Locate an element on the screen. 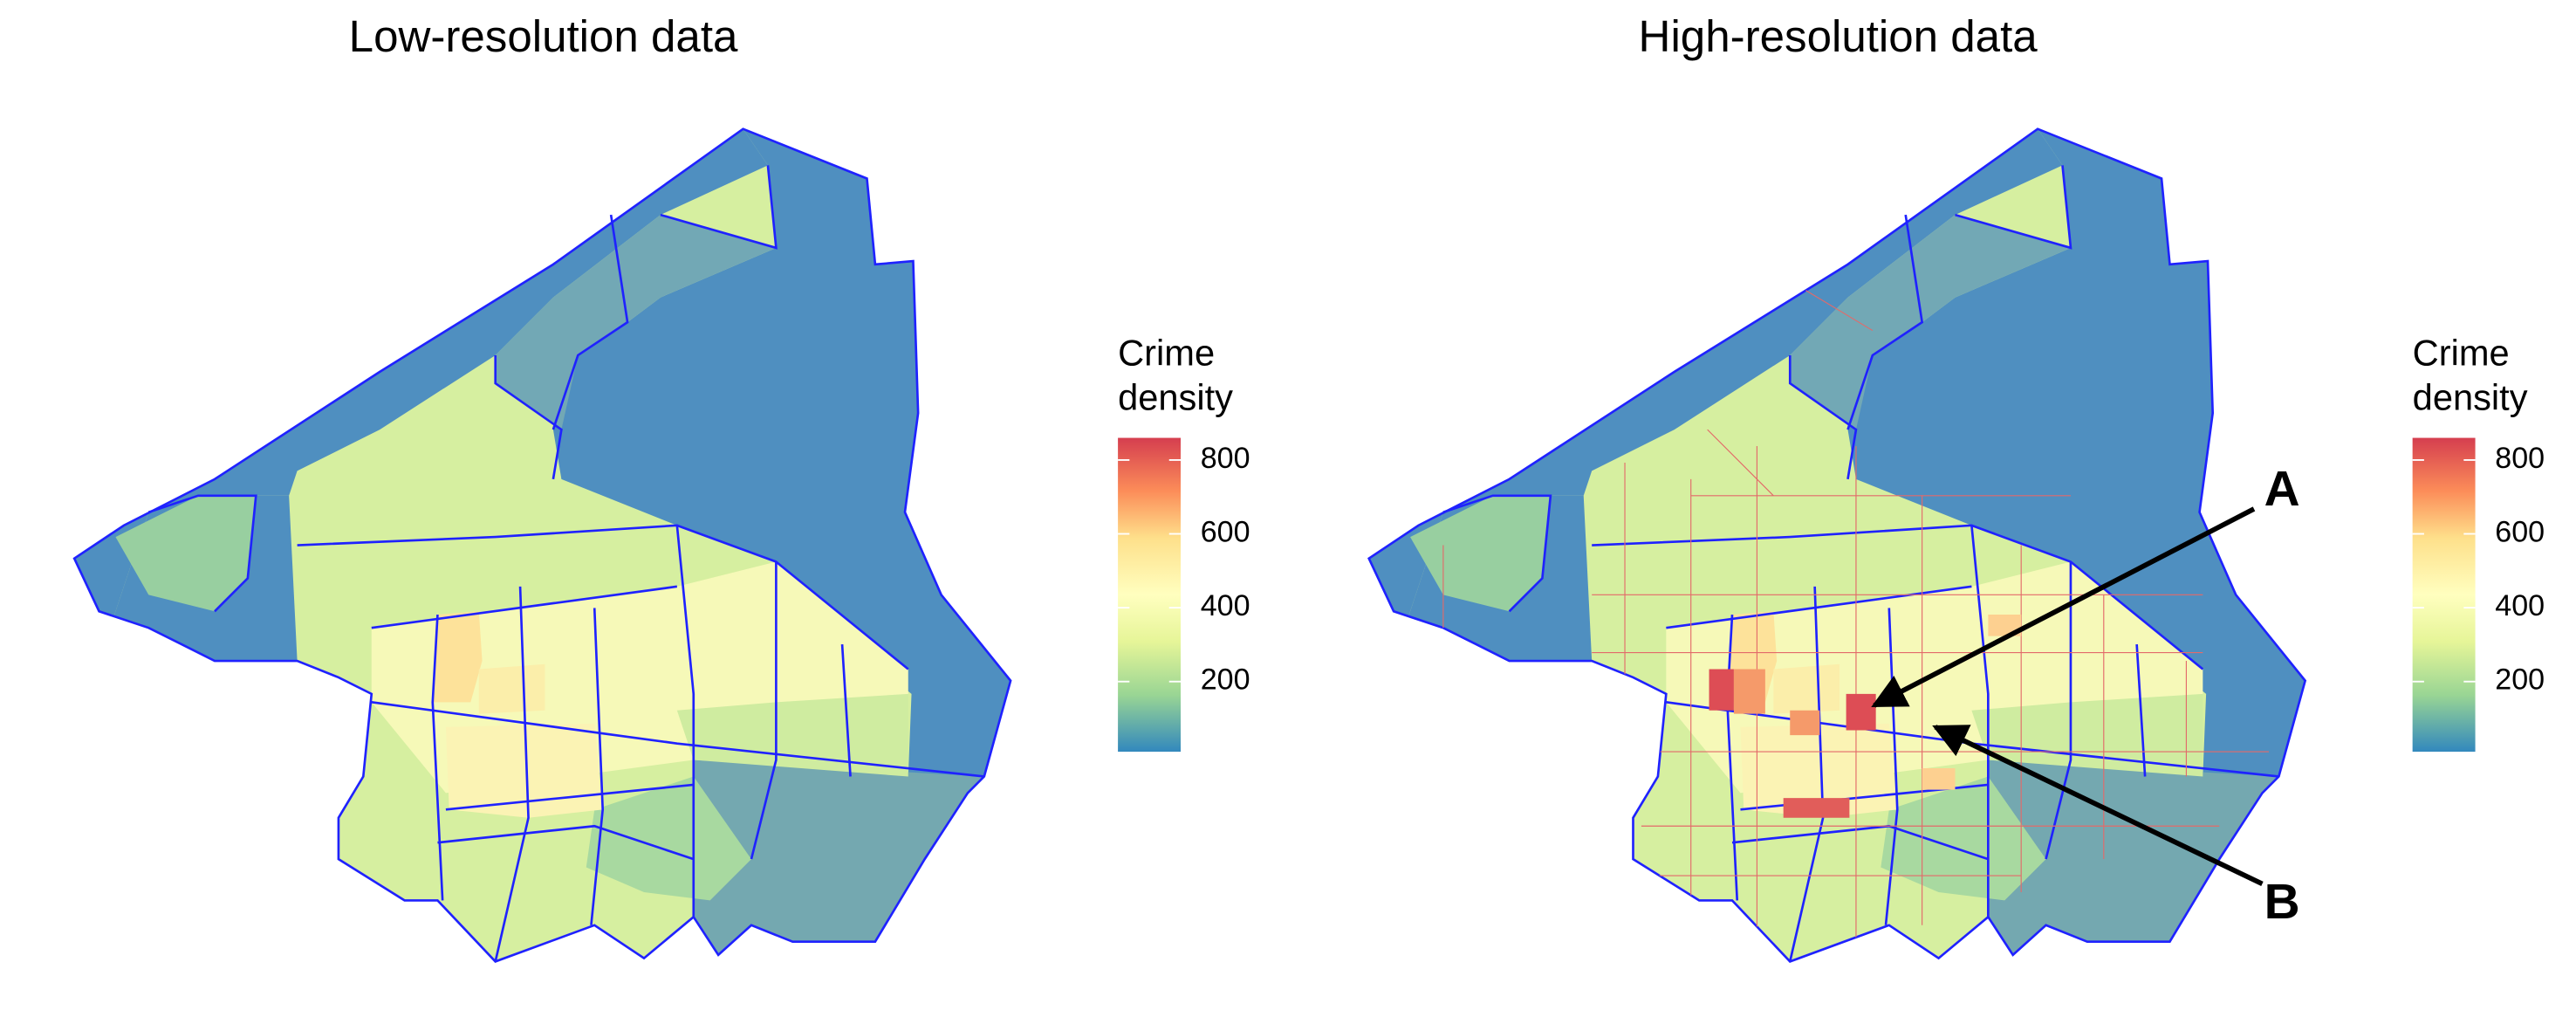 The image size is (2576, 1031). annotation-label: B is located at coordinates (2282, 902).